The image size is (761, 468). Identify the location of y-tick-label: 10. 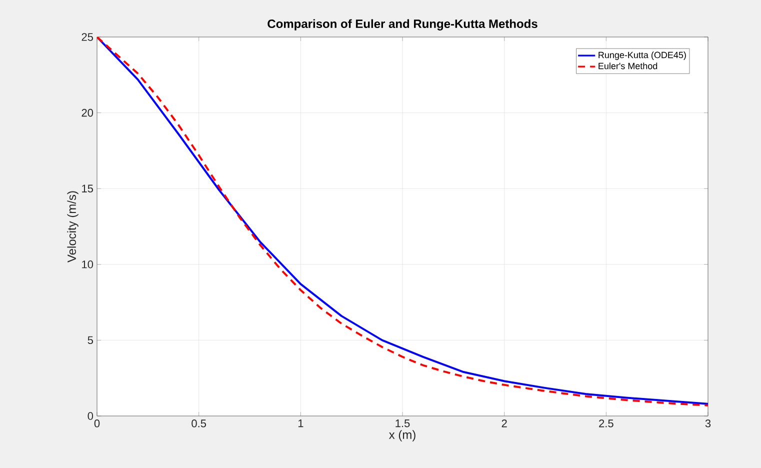
(88, 264).